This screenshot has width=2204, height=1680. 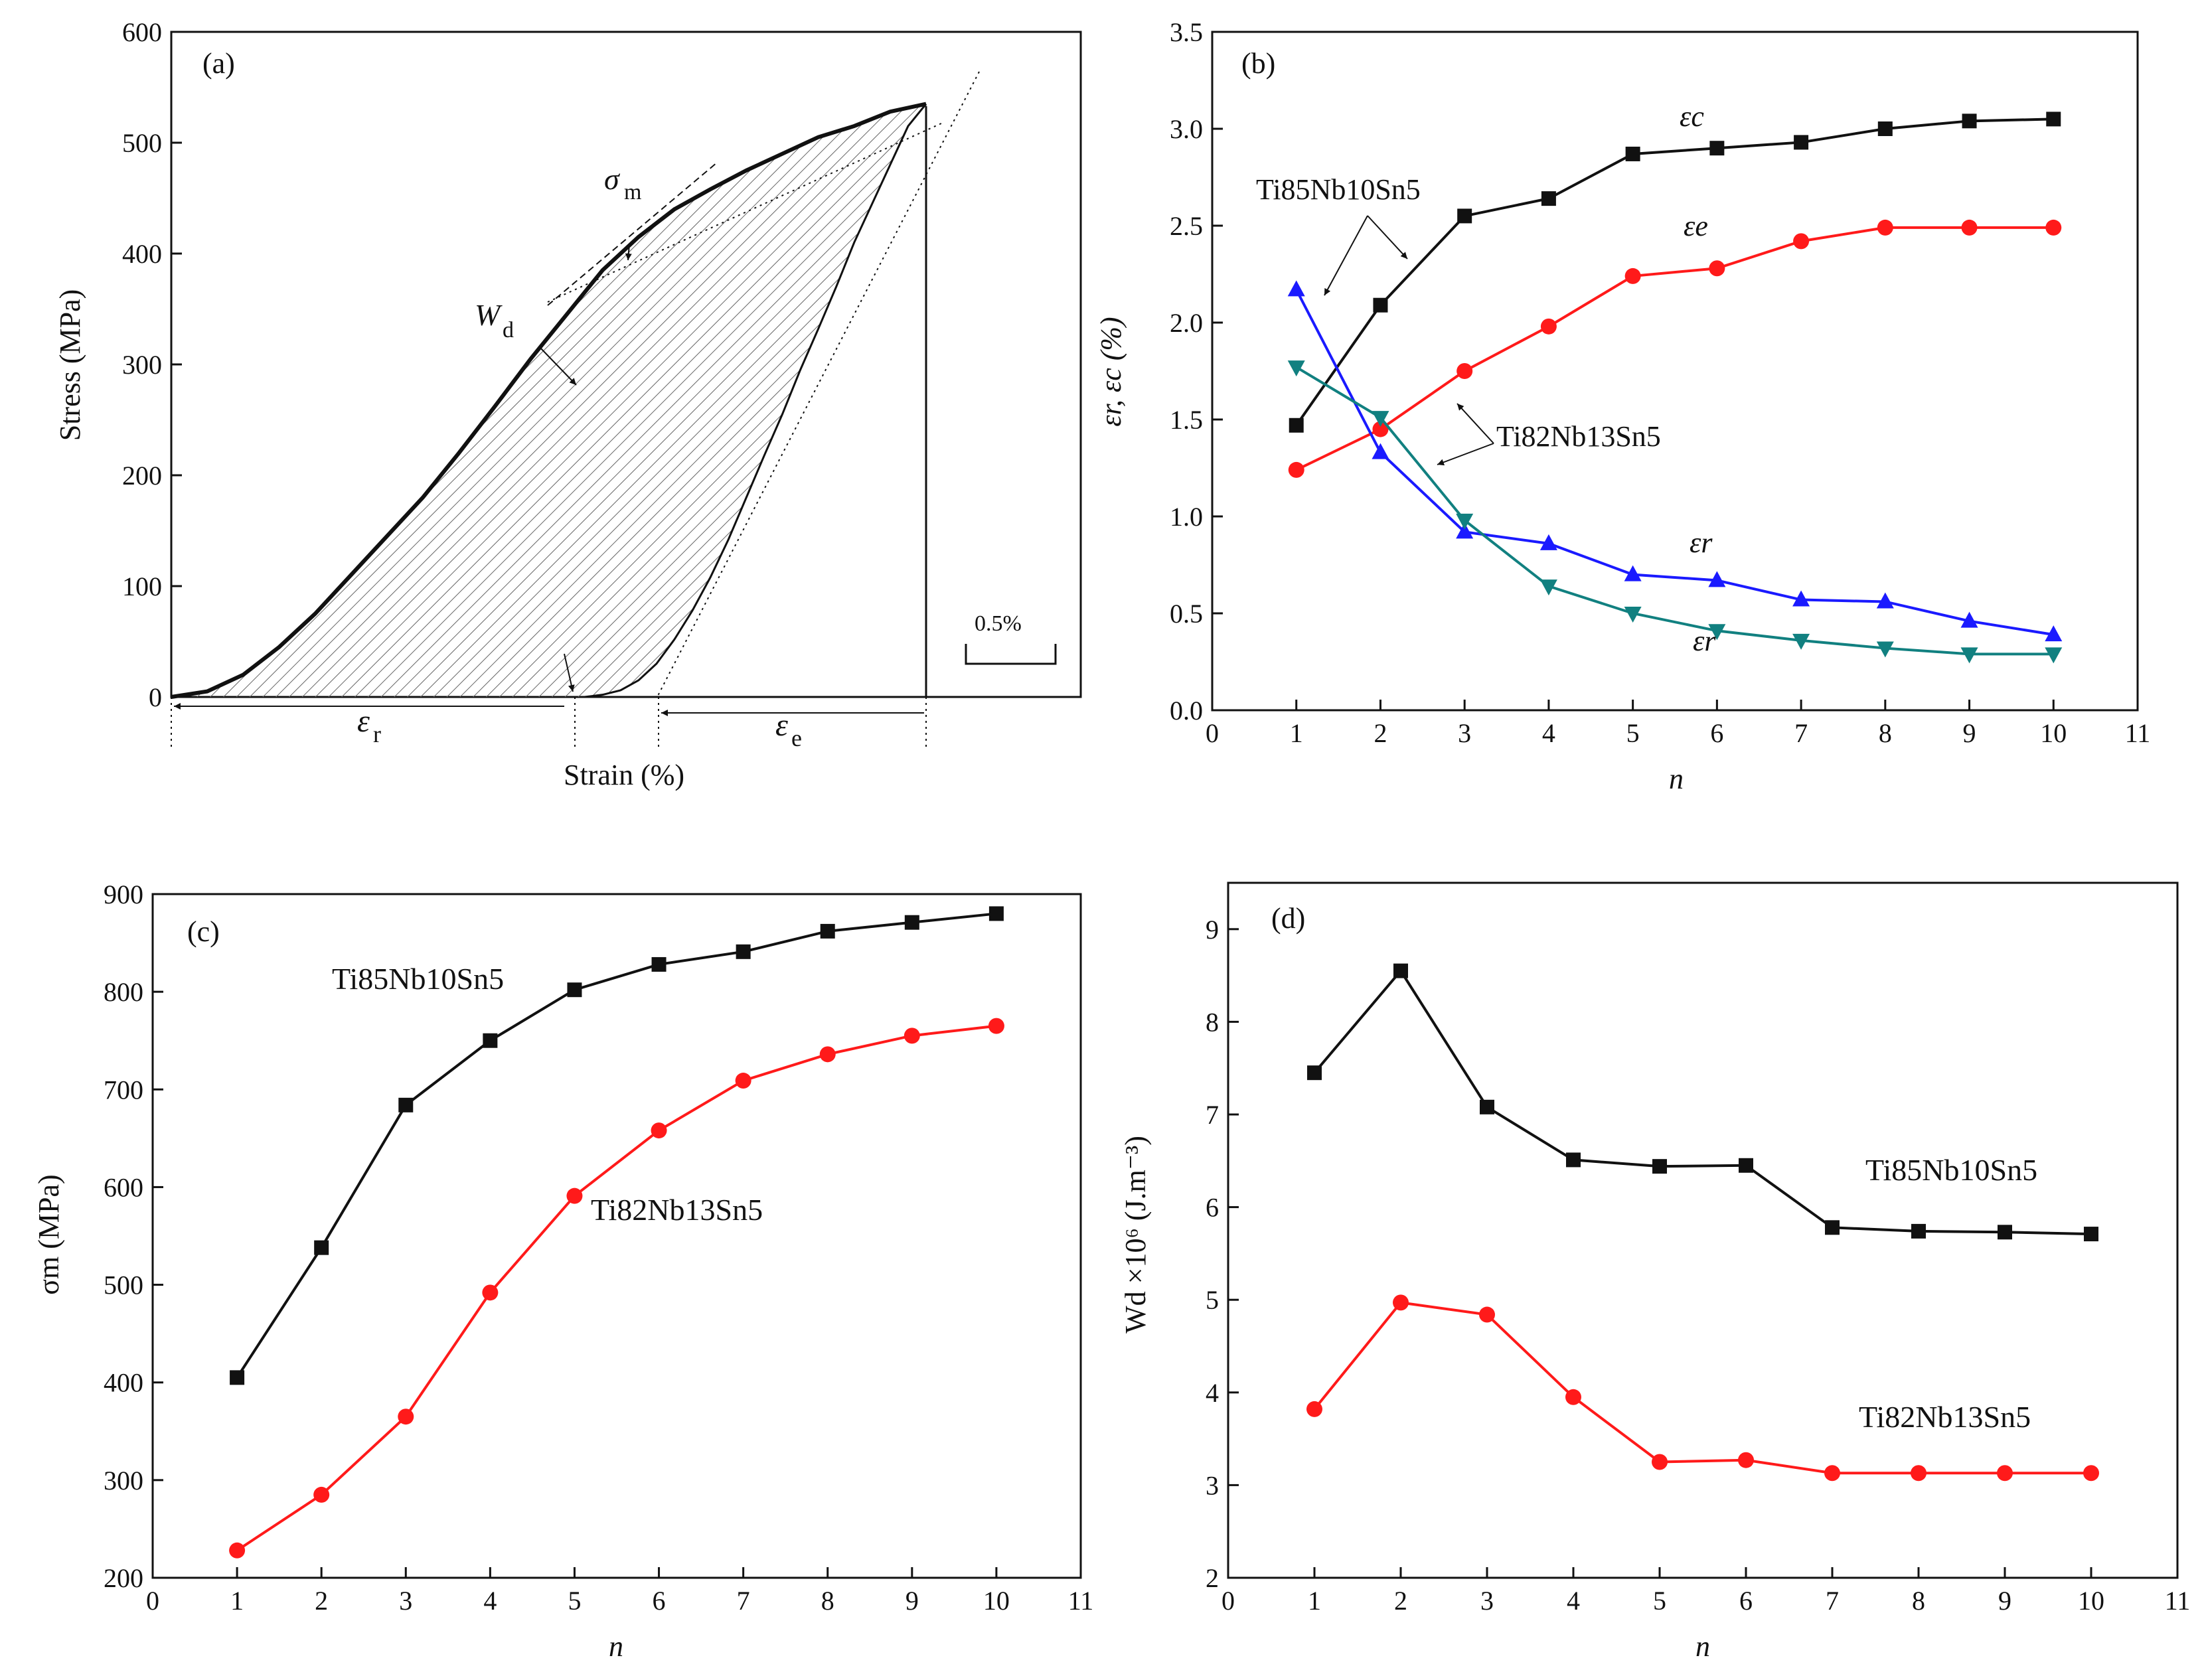 What do you see at coordinates (1296, 733) in the screenshot?
I see `panel-b-x-tick-label: 1` at bounding box center [1296, 733].